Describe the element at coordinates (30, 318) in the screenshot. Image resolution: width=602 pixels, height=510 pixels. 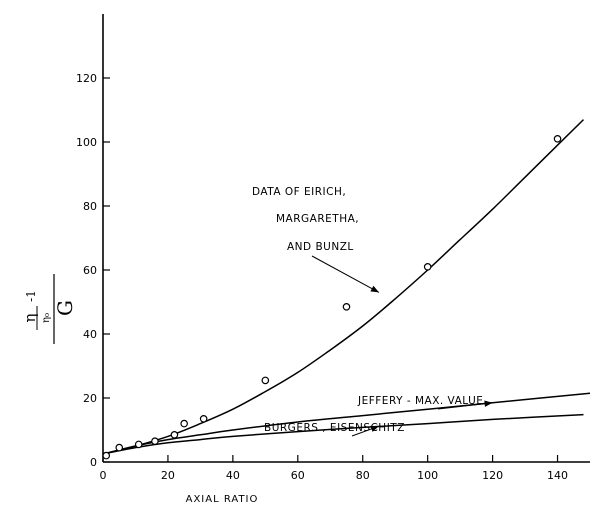
I see `y-label-eta: η` at that location.